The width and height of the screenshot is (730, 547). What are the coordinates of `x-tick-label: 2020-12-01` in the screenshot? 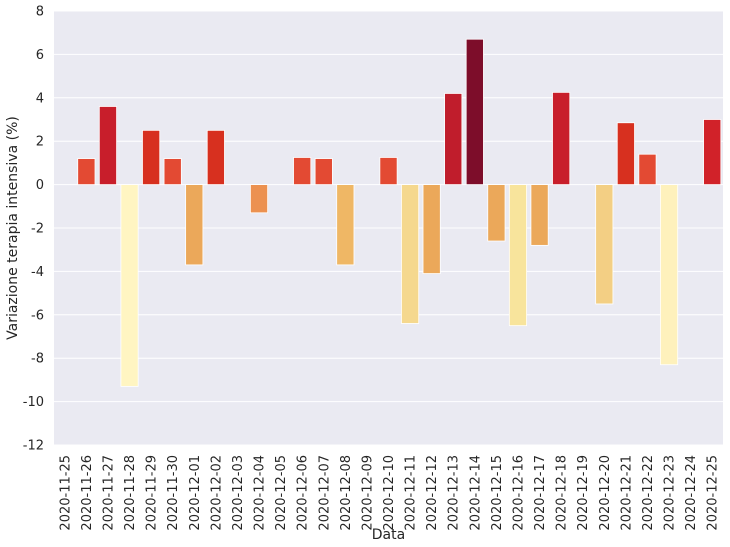 It's located at (195, 493).